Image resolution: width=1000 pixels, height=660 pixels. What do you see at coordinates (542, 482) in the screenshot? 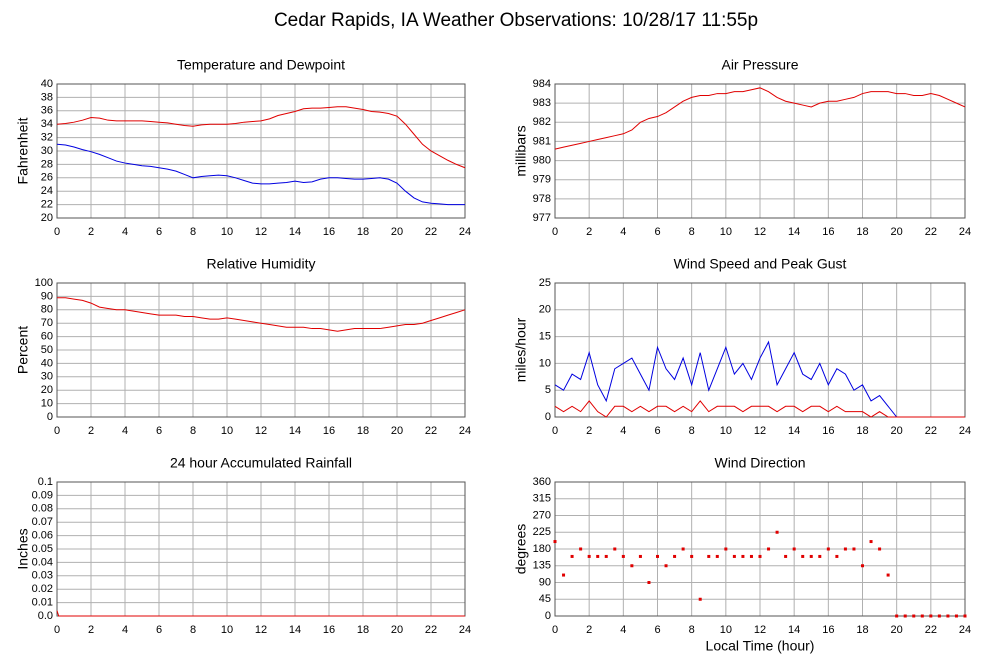
I see `y-tick-label: 360` at bounding box center [542, 482].